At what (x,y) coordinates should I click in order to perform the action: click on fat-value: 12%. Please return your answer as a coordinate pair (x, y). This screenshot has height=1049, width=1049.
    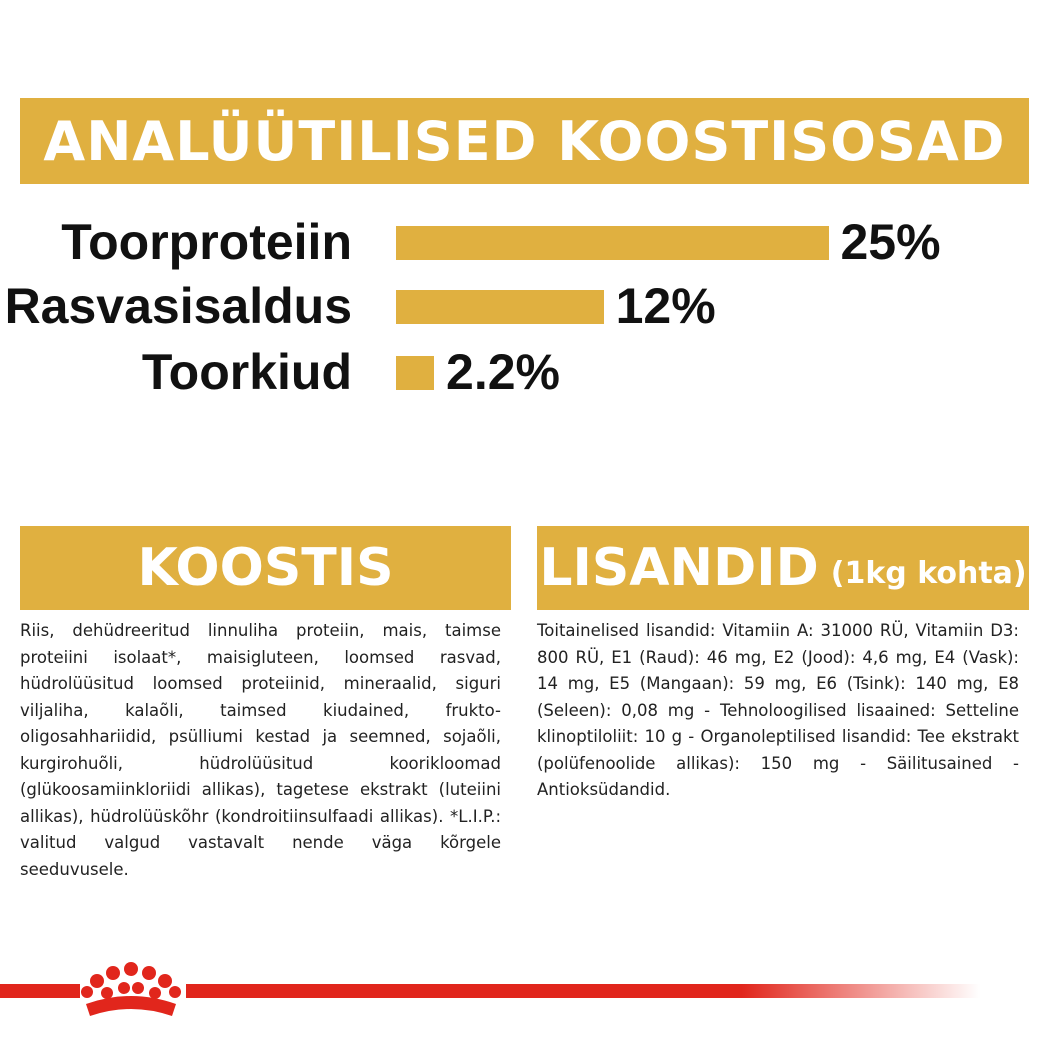
    Looking at the image, I should click on (665, 306).